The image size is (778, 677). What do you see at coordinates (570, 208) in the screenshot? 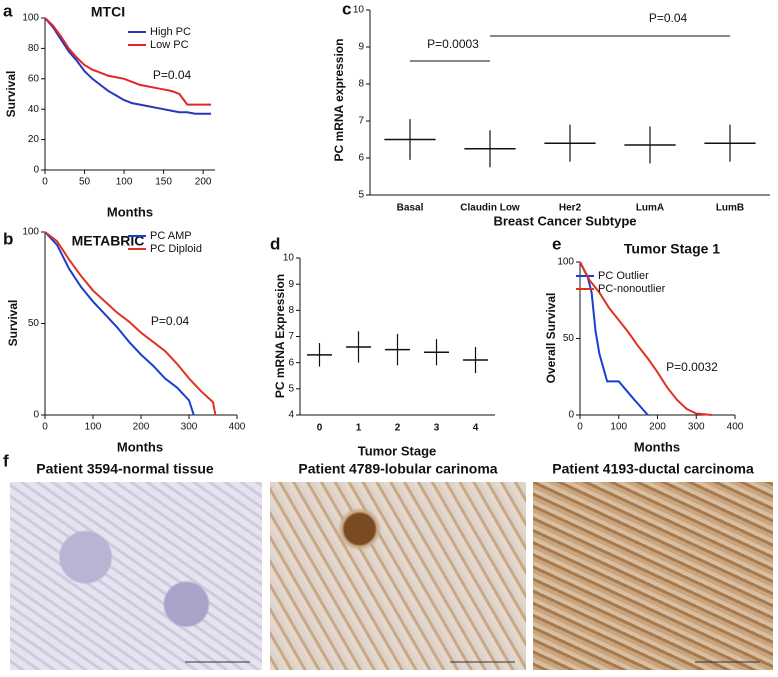
I see `x-tick-label: Her2` at bounding box center [570, 208].